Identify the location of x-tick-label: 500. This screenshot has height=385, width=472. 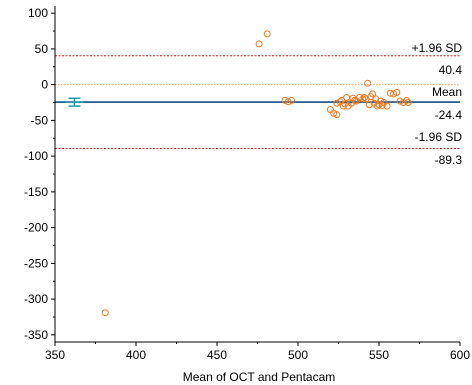
(298, 355).